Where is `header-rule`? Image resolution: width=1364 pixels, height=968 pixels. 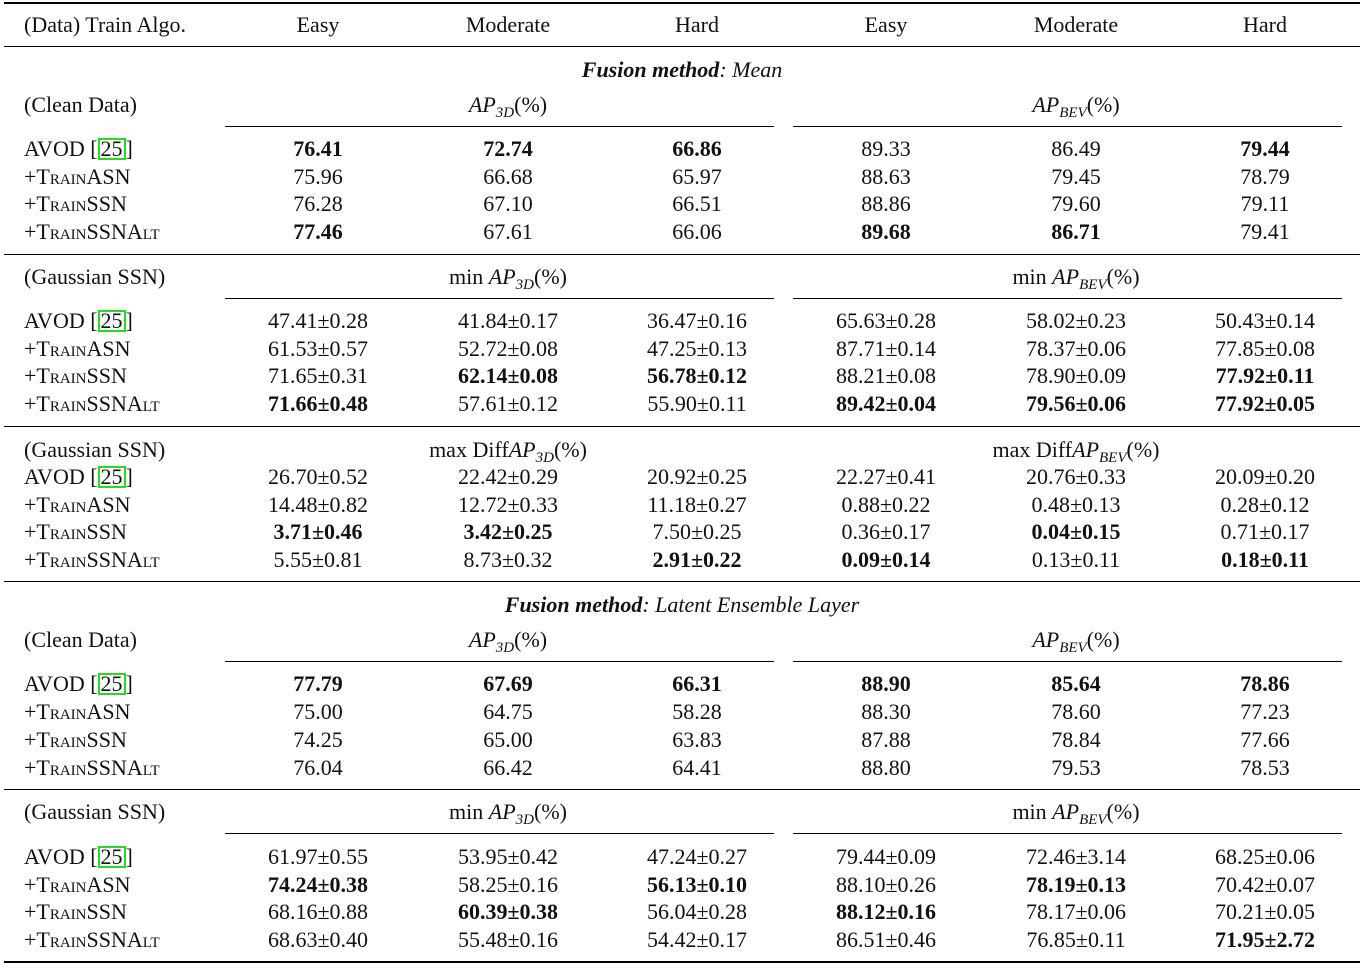 header-rule is located at coordinates (682, 46).